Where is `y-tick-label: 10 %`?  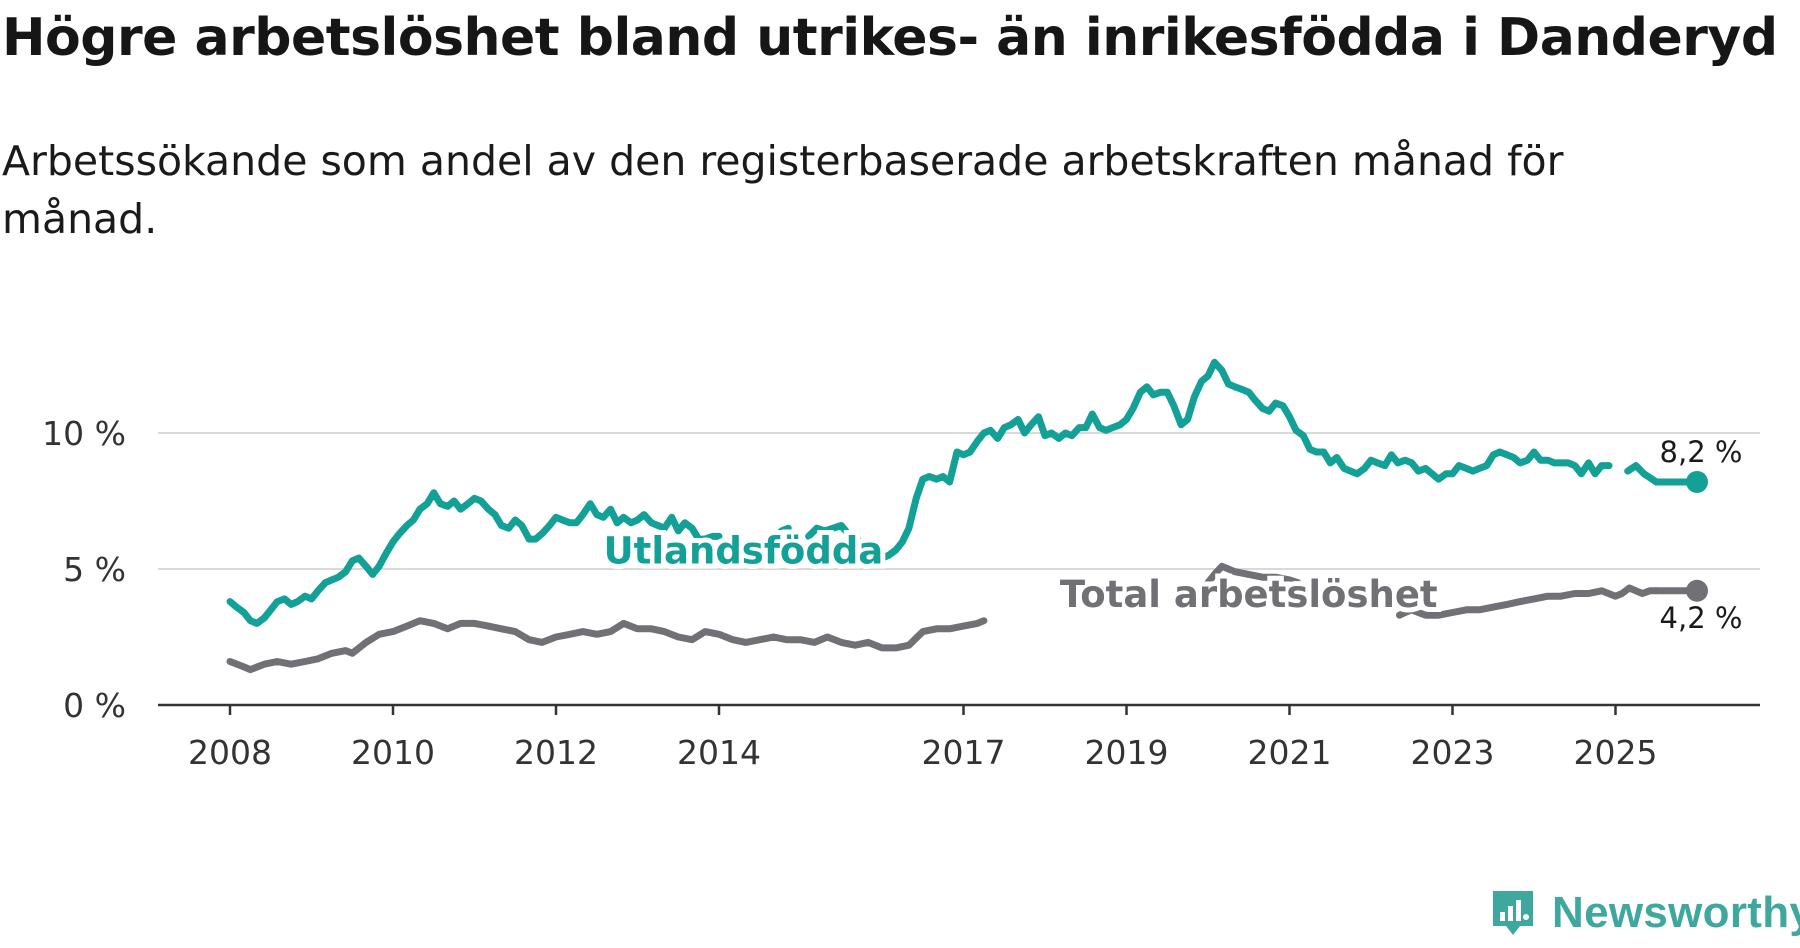 y-tick-label: 10 % is located at coordinates (84, 433).